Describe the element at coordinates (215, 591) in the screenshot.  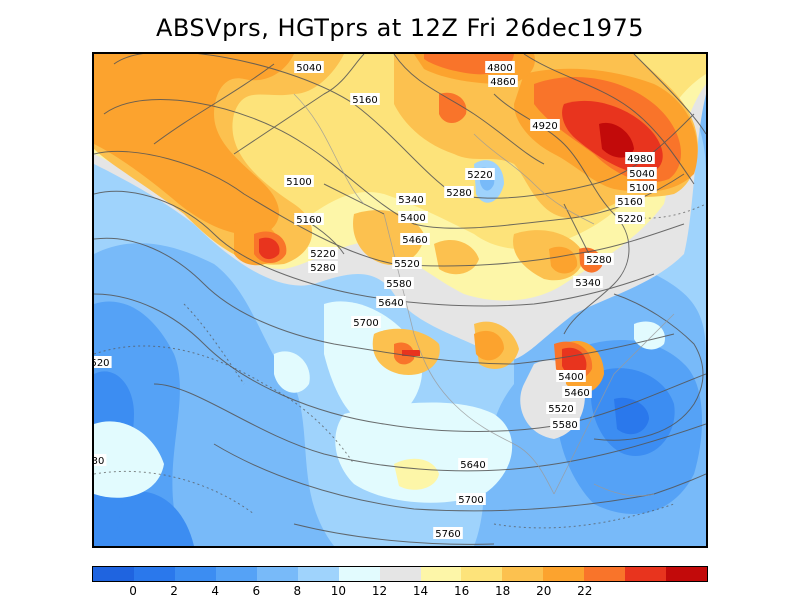
I see `colorbar-tick-label: 4` at that location.